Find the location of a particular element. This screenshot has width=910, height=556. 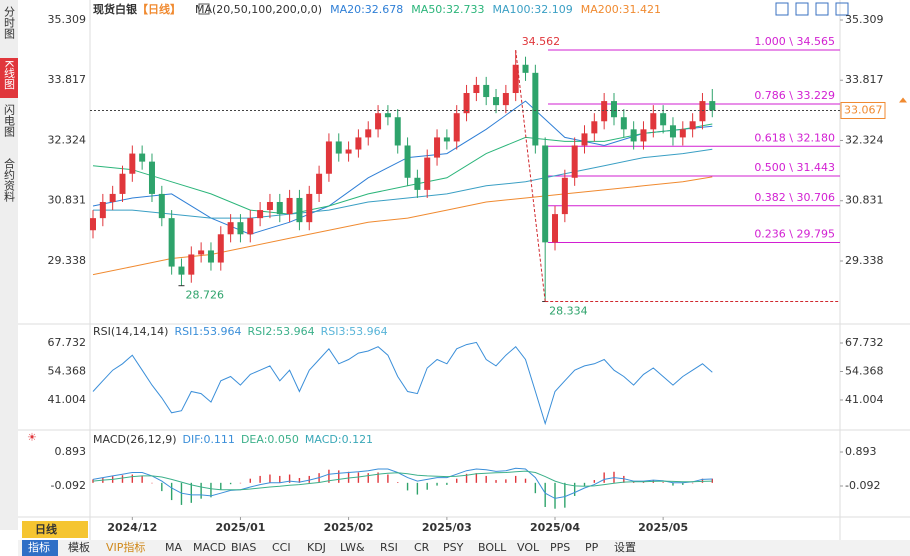

toolbar-item: VOL is located at coordinates (528, 547).